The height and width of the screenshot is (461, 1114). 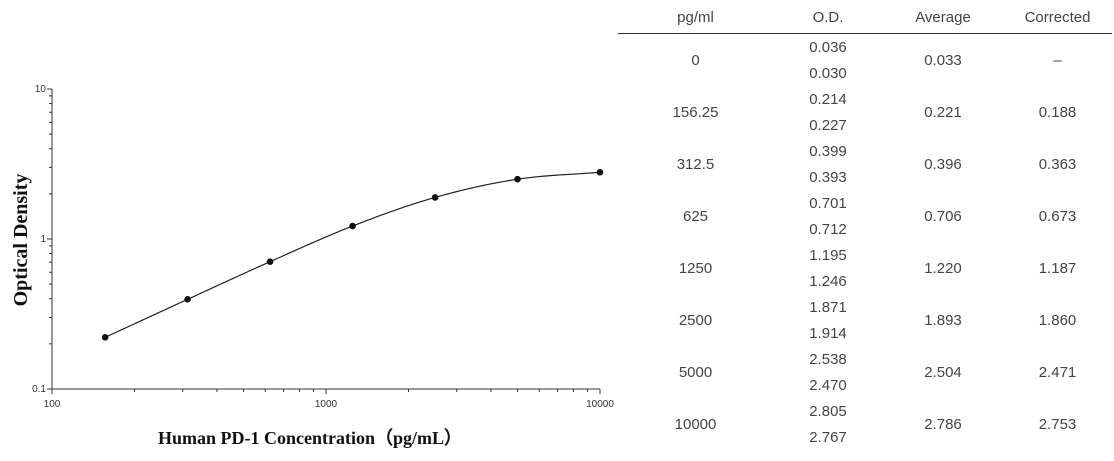 I want to click on conc-cell: 156.25, so click(x=695, y=112).